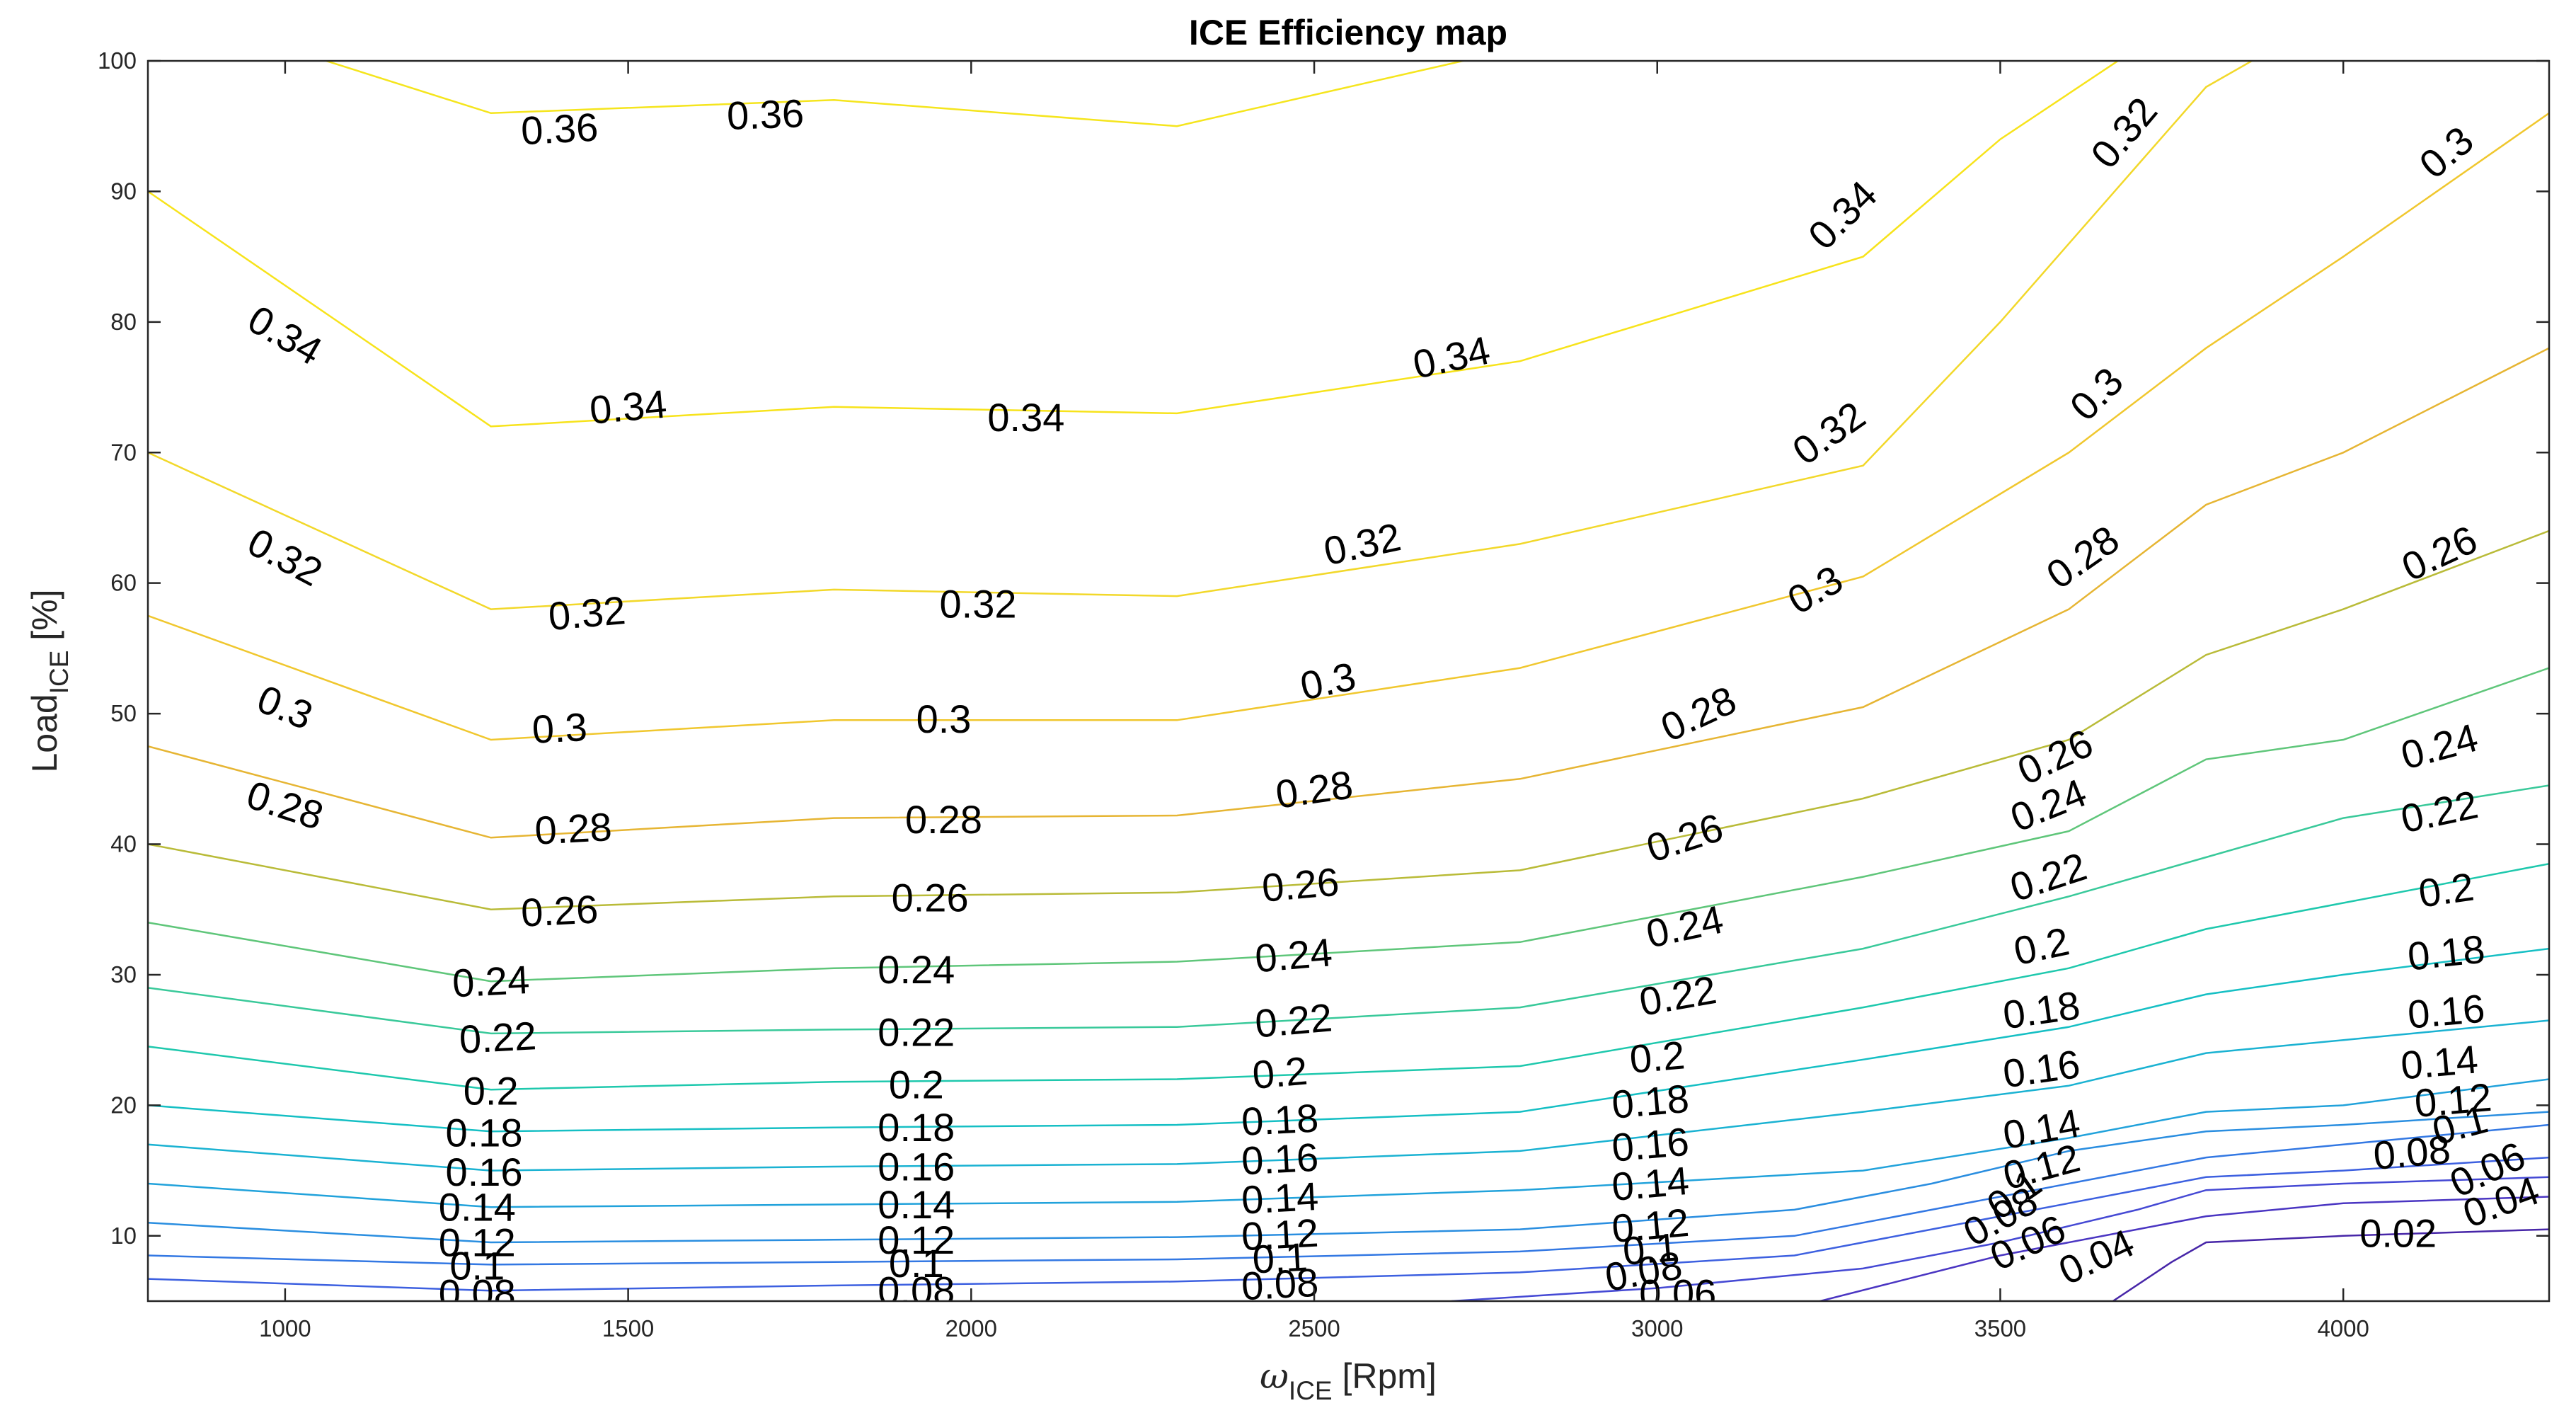 This screenshot has height=1425, width=2576. I want to click on contour-label: 0.3, so click(559, 728).